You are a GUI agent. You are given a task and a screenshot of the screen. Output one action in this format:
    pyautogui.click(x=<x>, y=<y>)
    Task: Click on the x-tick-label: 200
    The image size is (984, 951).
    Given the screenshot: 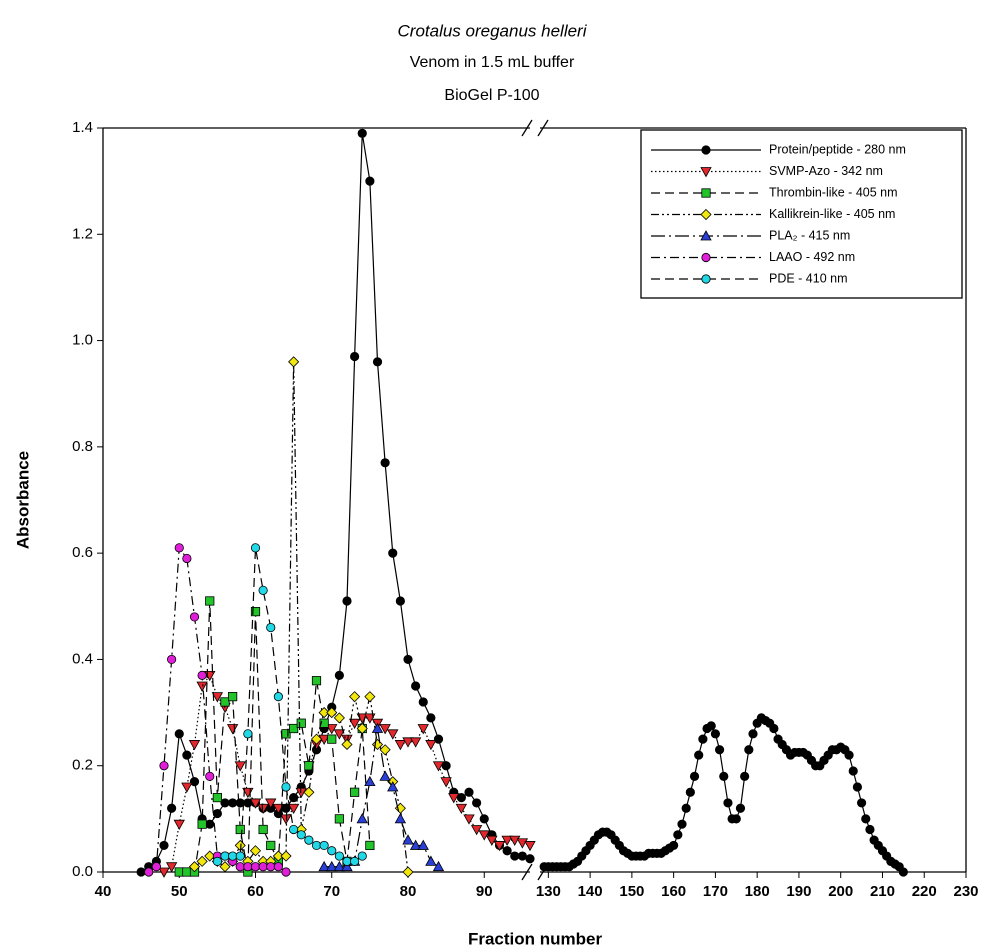 What is the action you would take?
    pyautogui.click(x=840, y=891)
    